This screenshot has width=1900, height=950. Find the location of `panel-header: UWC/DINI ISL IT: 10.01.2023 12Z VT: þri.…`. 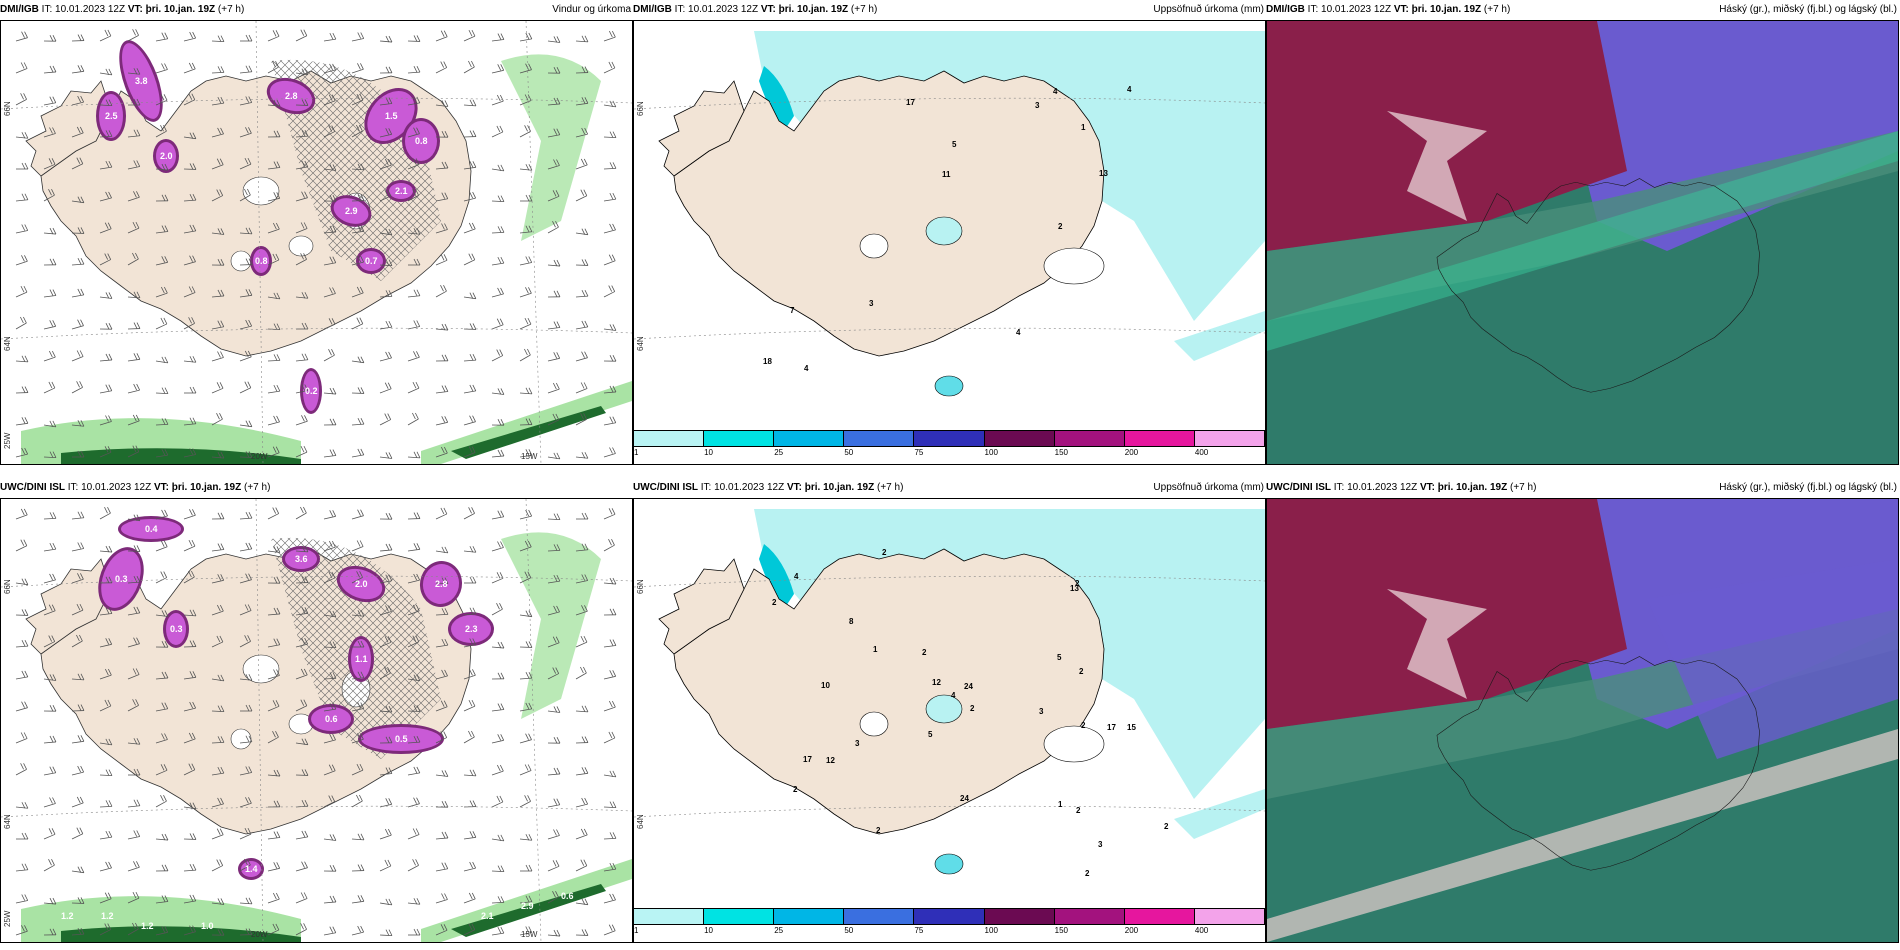

panel-header: UWC/DINI ISL IT: 10.01.2023 12Z VT: þri.… is located at coordinates (1582, 488).